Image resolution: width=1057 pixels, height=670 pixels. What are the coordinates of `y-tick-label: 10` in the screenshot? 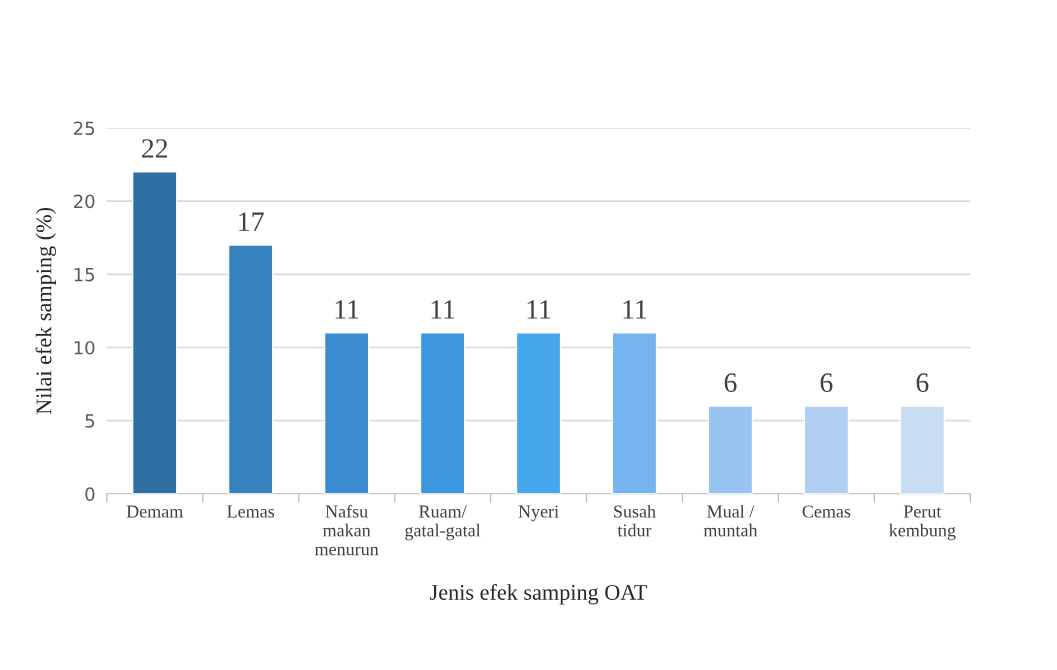 It's located at (84, 347).